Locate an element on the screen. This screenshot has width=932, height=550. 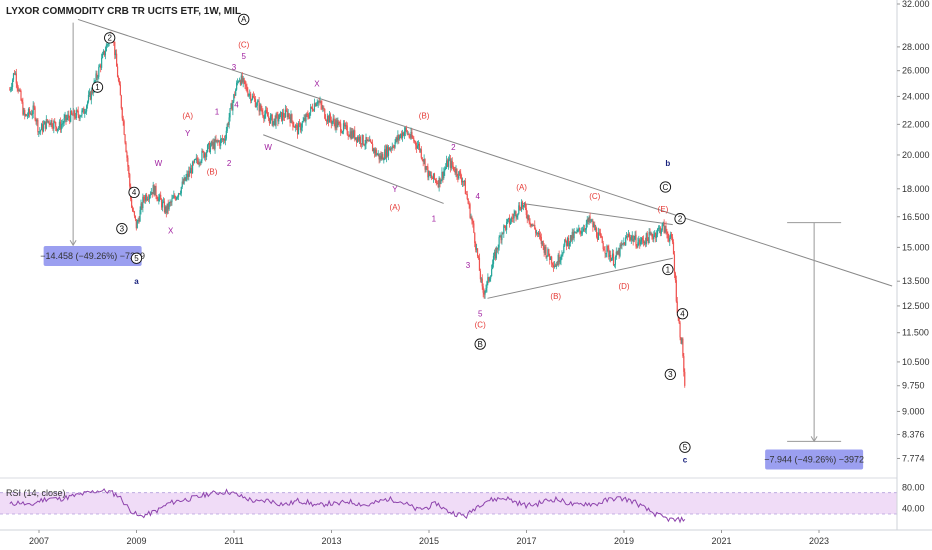
measure-label-box is located at coordinates (814, 459).